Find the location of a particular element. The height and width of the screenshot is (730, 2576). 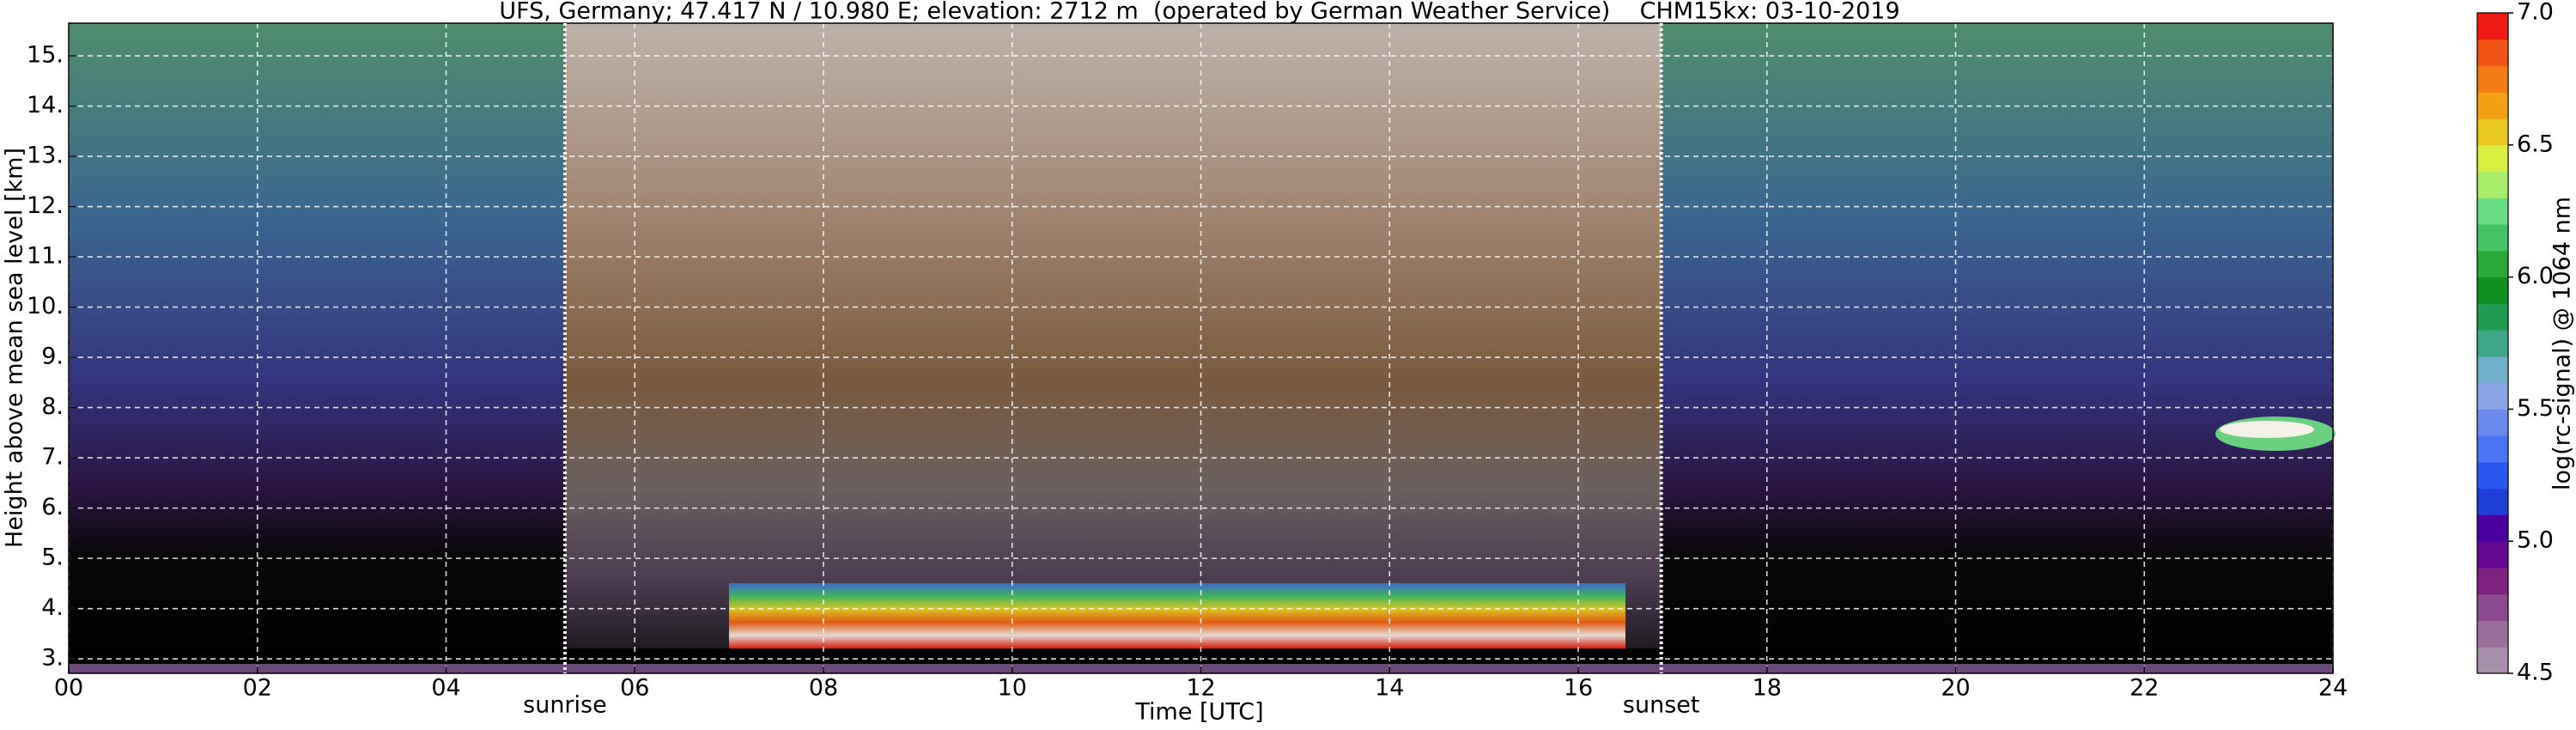

colorbar-tick-label: 5.5 is located at coordinates (2536, 408).